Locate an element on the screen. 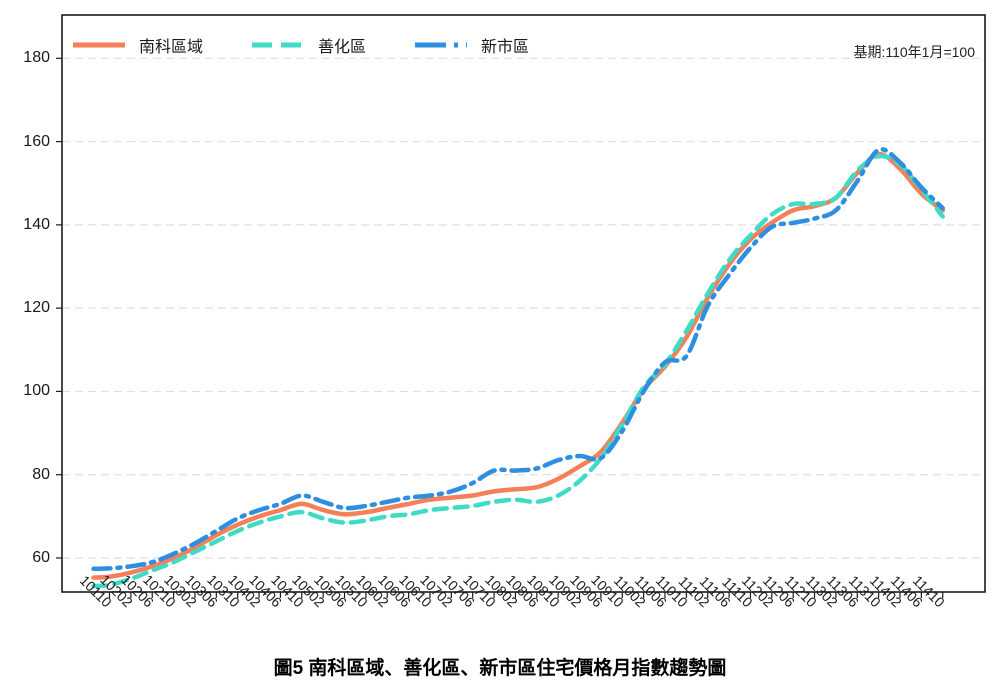 This screenshot has height=700, width=1000. y-tick-label: 60 is located at coordinates (41, 557).